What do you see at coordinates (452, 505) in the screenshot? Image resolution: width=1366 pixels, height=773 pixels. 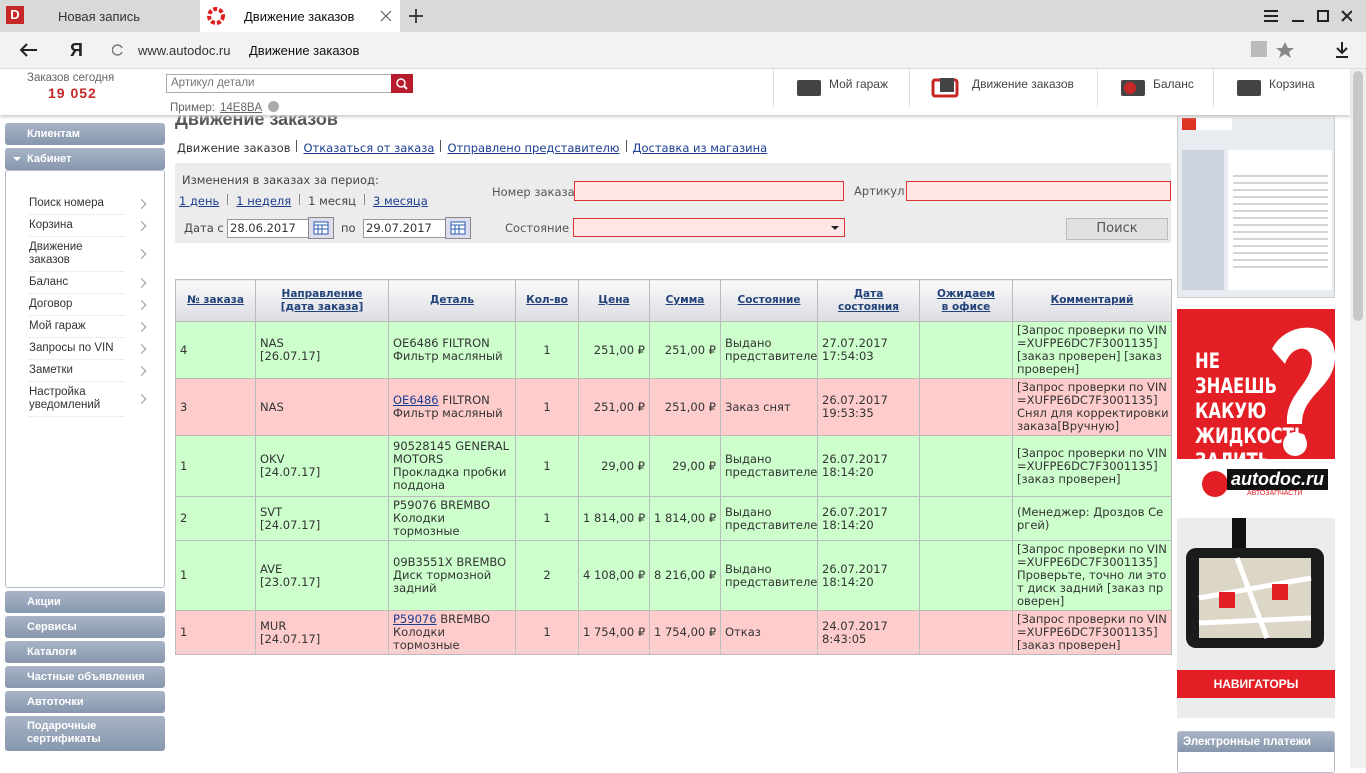 I see `detail-line: P59076 BREMBO` at bounding box center [452, 505].